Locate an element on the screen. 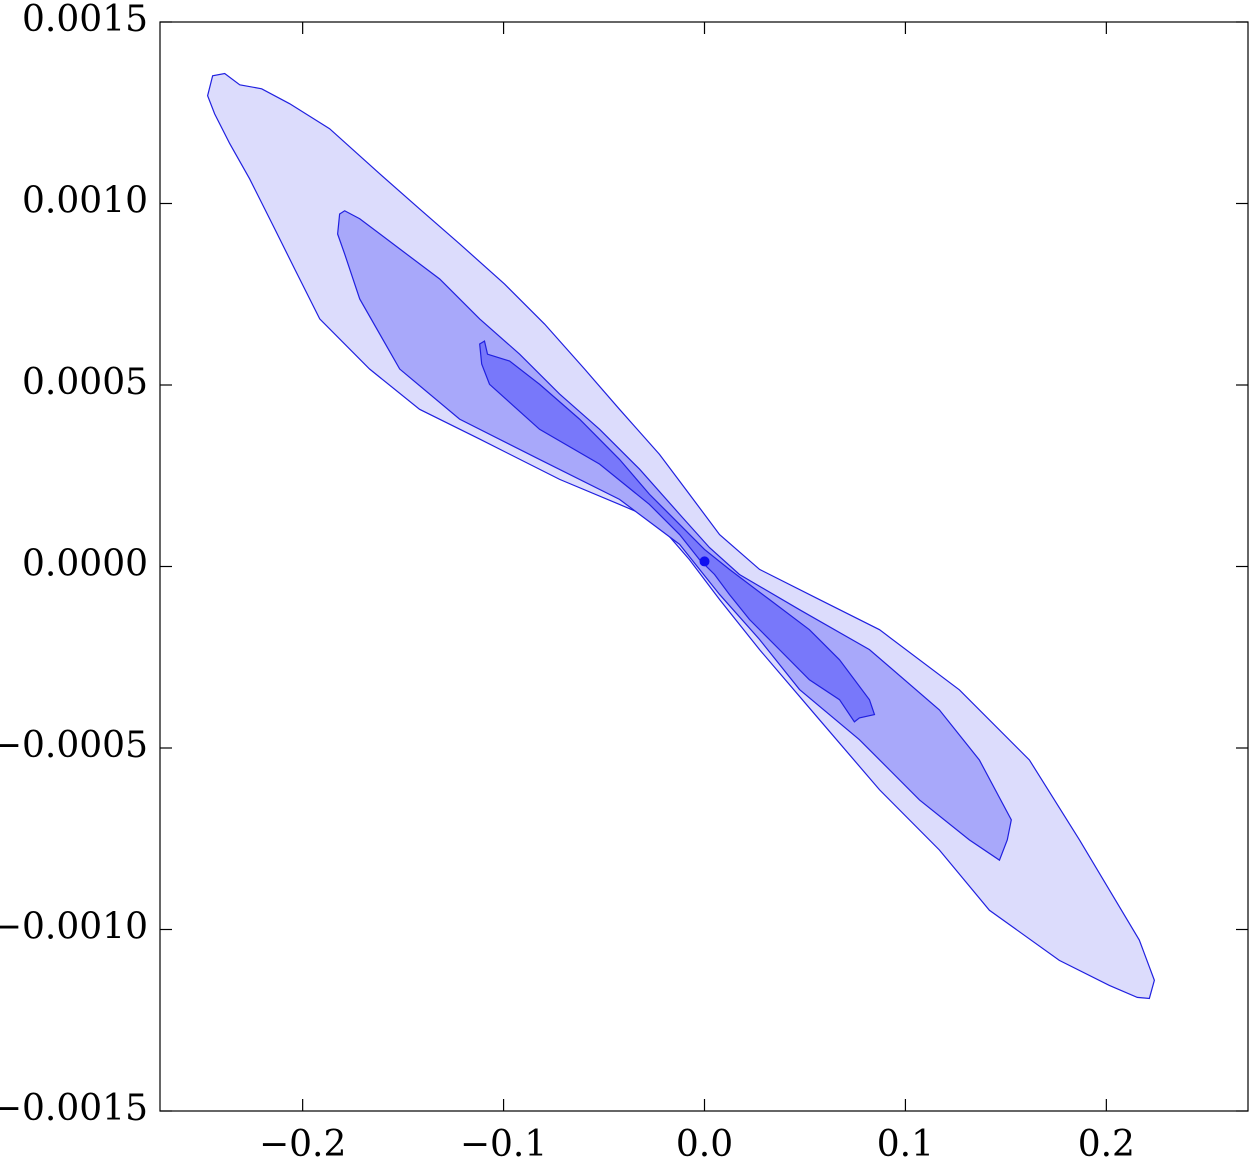  y-tick-label: 0.0005 is located at coordinates (85, 382).